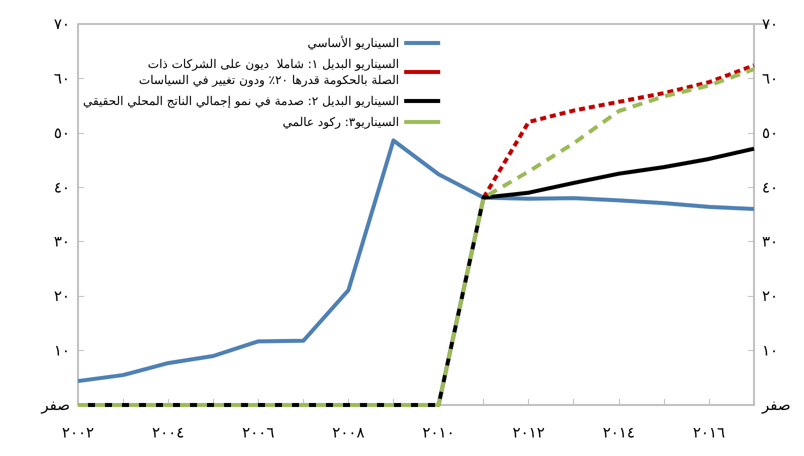 The width and height of the screenshot is (804, 456). What do you see at coordinates (341, 122) in the screenshot?
I see `legend-label: السيناريو٣: ركود عالمي` at bounding box center [341, 122].